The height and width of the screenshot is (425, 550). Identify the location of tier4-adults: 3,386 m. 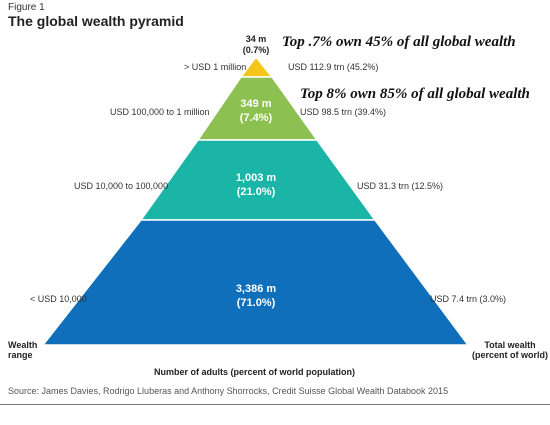
(256, 289).